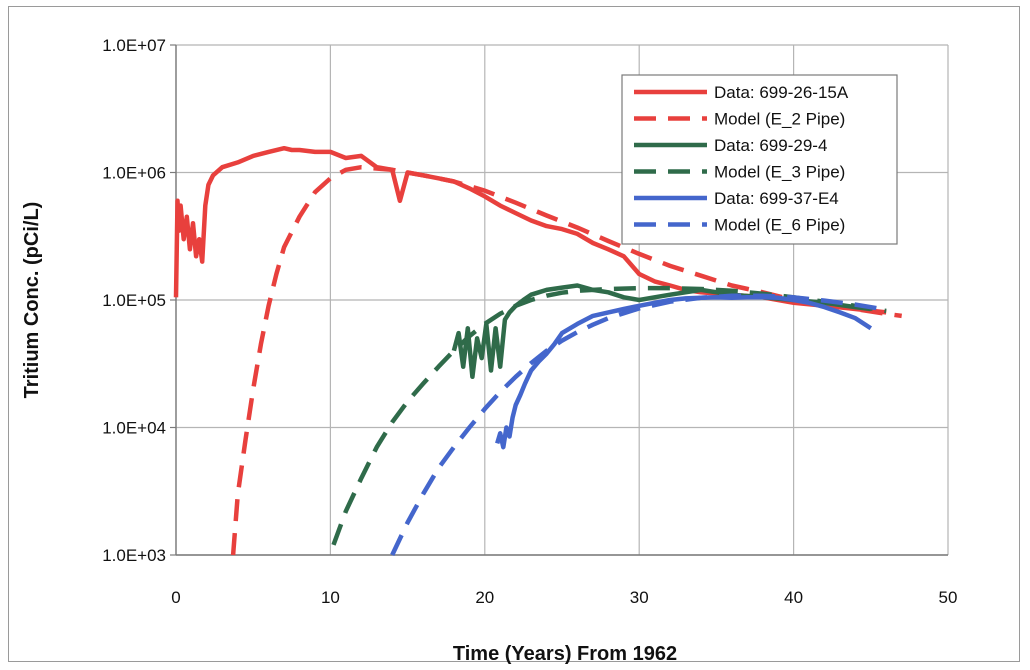  What do you see at coordinates (134, 173) in the screenshot?
I see `y-tick-label: 1.0E+06` at bounding box center [134, 173].